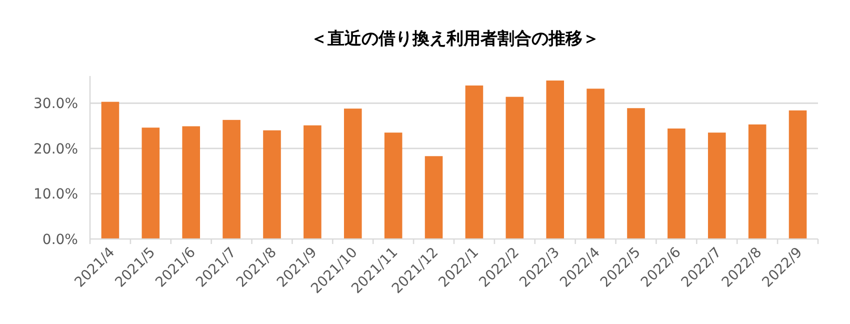 The image size is (850, 324). What do you see at coordinates (56, 104) in the screenshot?
I see `y-tick-label: 30.0%` at bounding box center [56, 104].